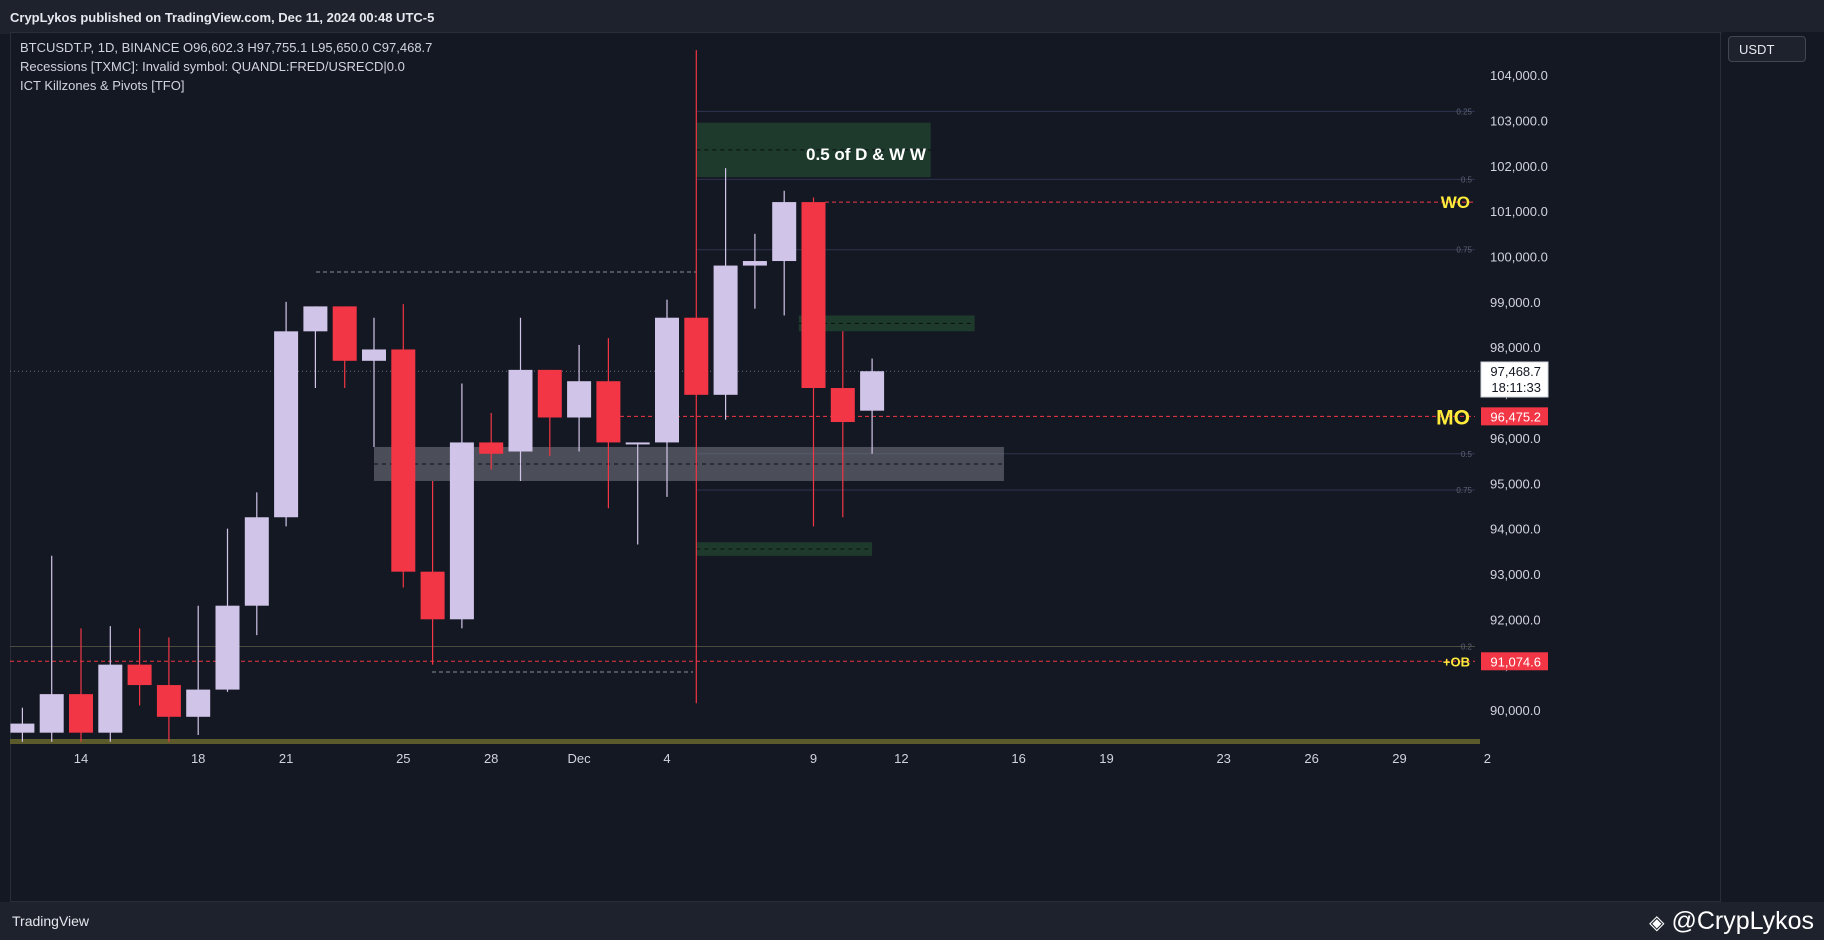 Image resolution: width=1824 pixels, height=940 pixels. What do you see at coordinates (1515, 347) in the screenshot?
I see `price-tick-label: 98,000.0` at bounding box center [1515, 347].